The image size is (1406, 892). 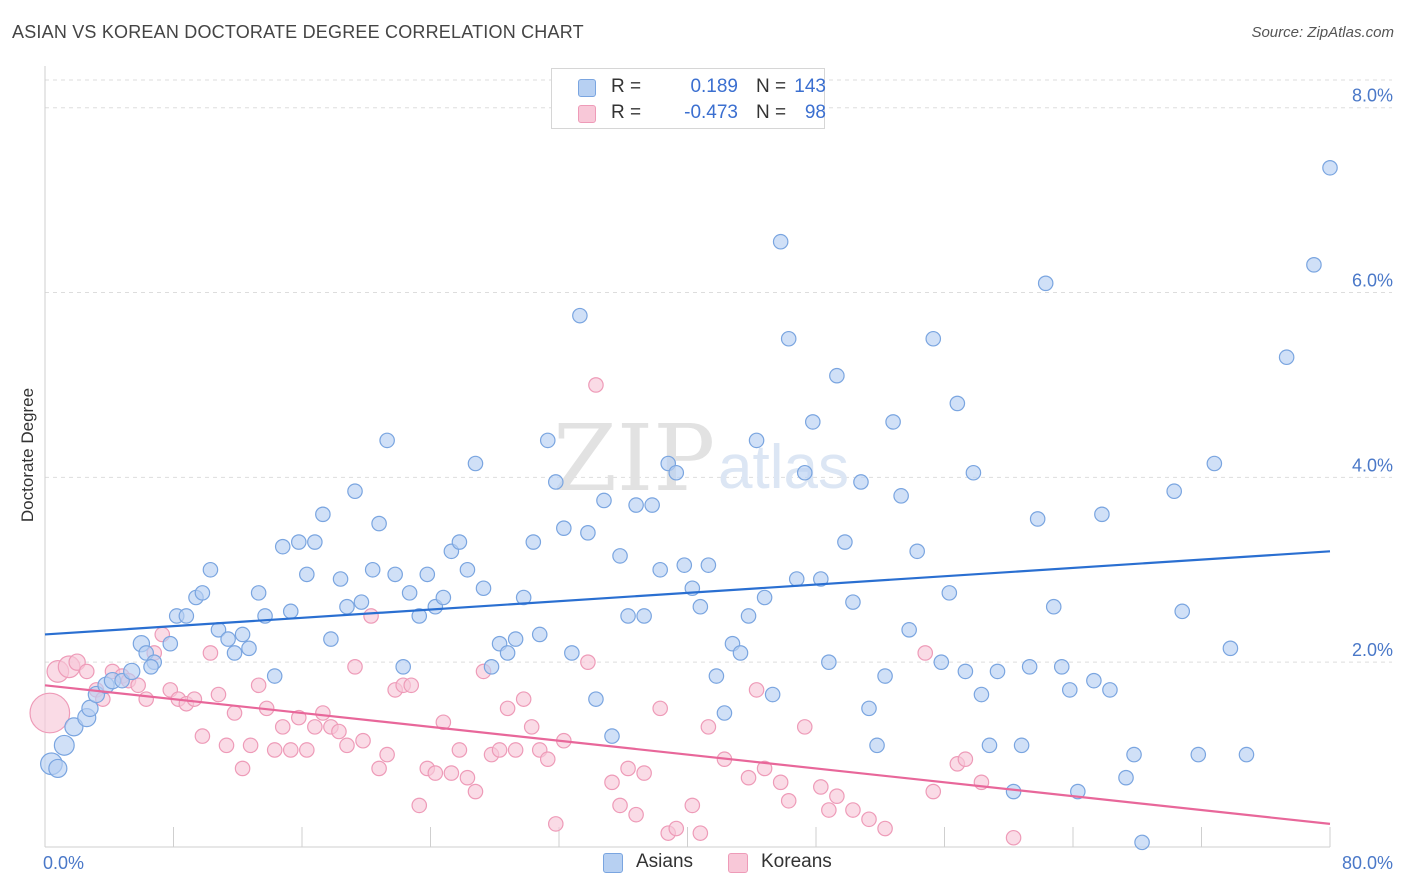 I want to click on r-value: -0.473, so click(x=711, y=112).